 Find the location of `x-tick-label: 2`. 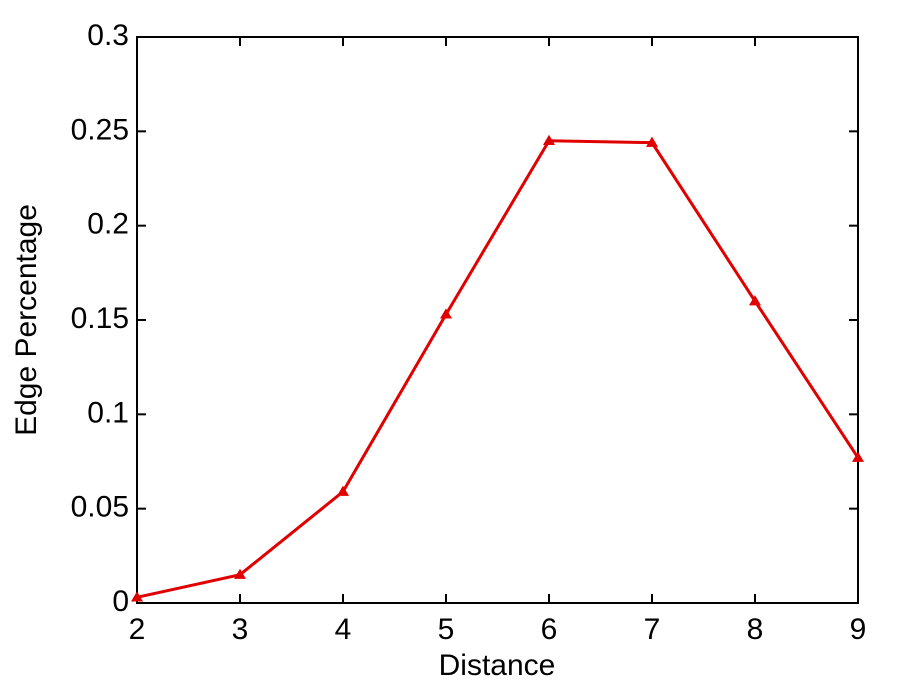

x-tick-label: 2 is located at coordinates (137, 629).